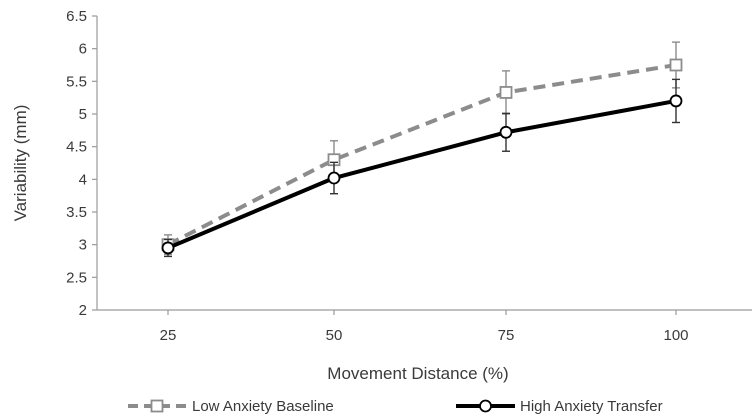 This screenshot has width=752, height=419. I want to click on y-tick-label: 5.5, so click(76, 81).